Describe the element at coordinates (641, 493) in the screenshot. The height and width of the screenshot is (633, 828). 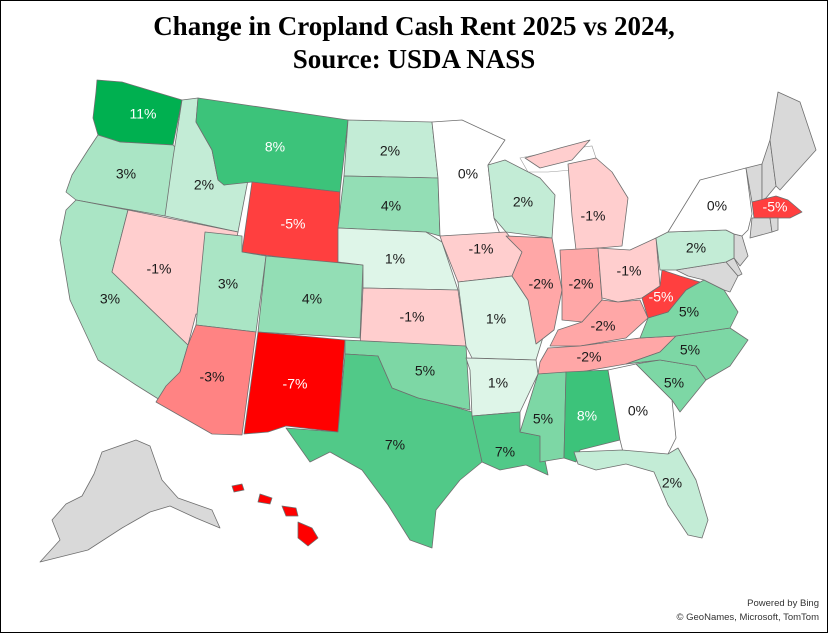
I see `state-fl` at that location.